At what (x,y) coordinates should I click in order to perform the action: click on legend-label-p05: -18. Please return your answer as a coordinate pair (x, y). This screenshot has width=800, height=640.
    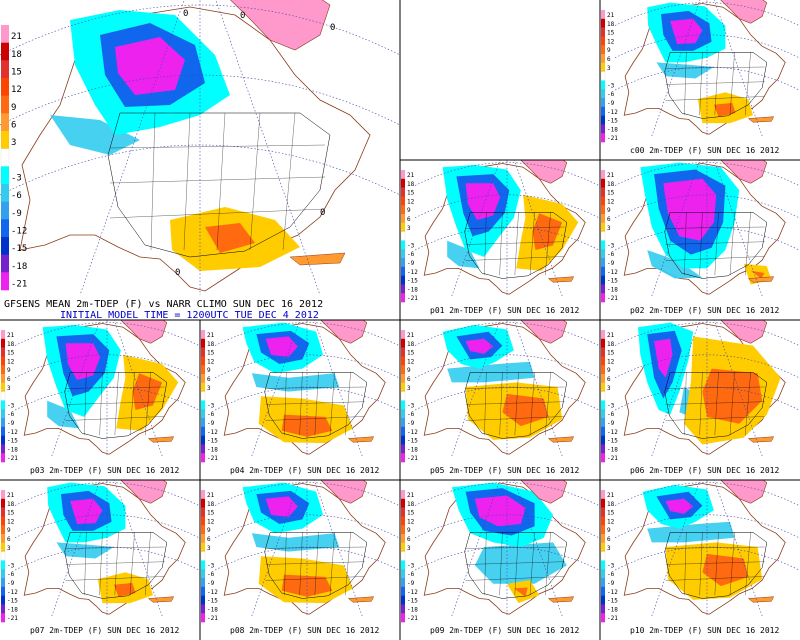
    Looking at the image, I should click on (412, 449).